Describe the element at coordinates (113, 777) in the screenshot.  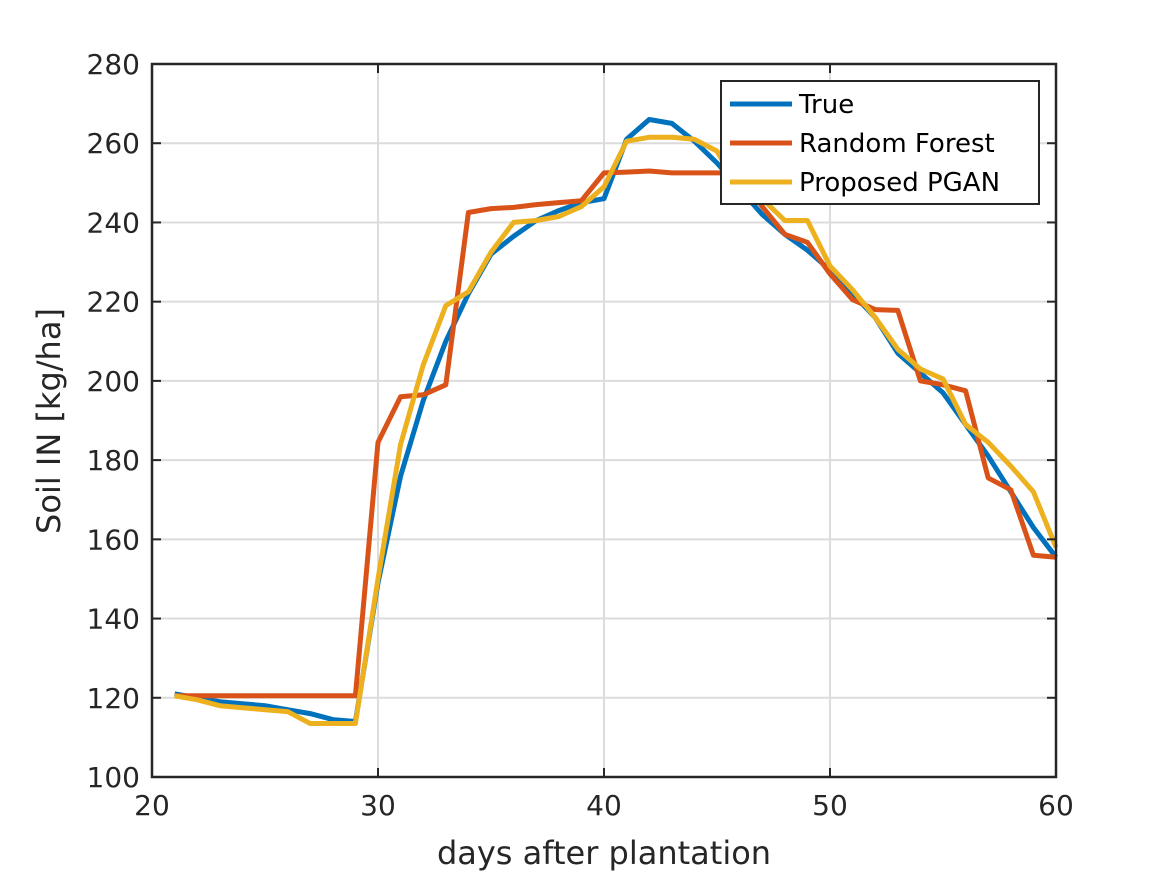
I see `y-tick-label: 100` at that location.